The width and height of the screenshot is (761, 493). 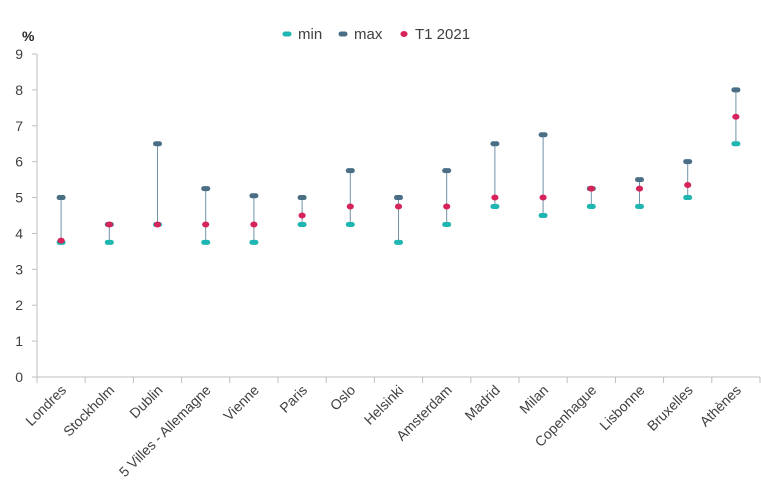 What do you see at coordinates (19, 305) in the screenshot?
I see `y-tick-label: 2` at bounding box center [19, 305].